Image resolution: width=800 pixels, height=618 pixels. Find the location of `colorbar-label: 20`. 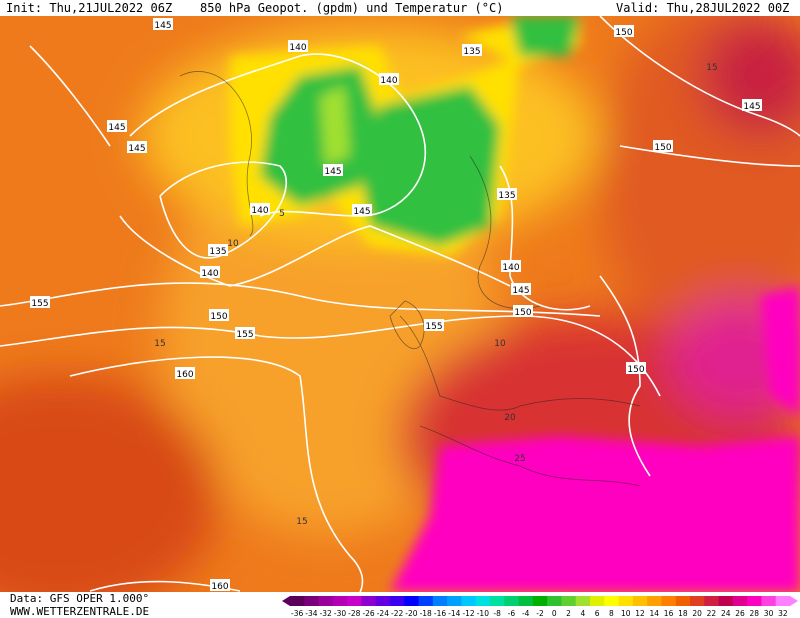

colorbar-label: 20 is located at coordinates (697, 613).